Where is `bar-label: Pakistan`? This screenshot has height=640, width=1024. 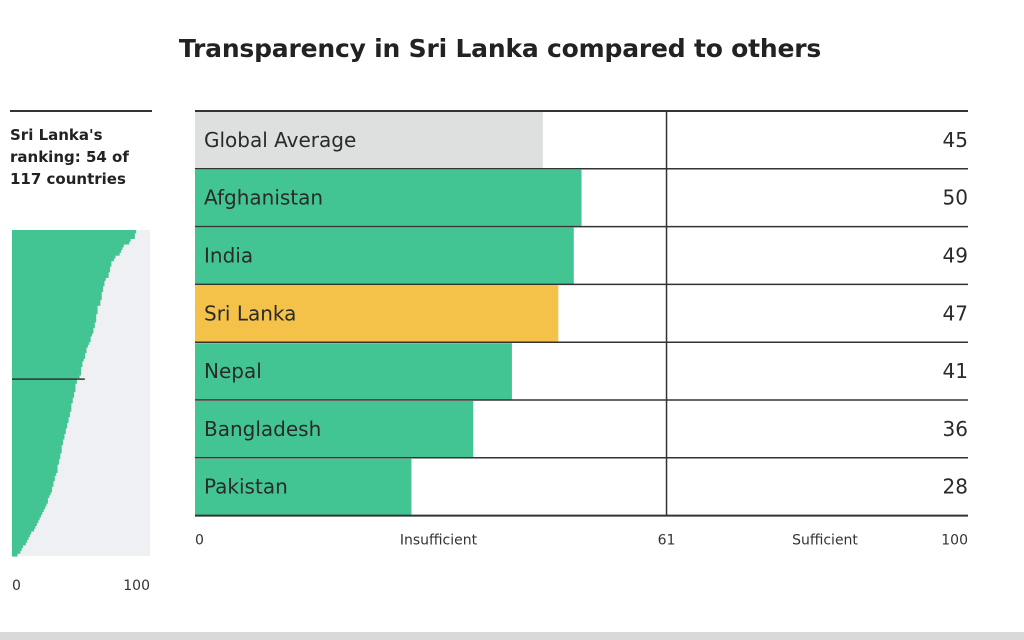
bar-label: Pakistan is located at coordinates (246, 487).